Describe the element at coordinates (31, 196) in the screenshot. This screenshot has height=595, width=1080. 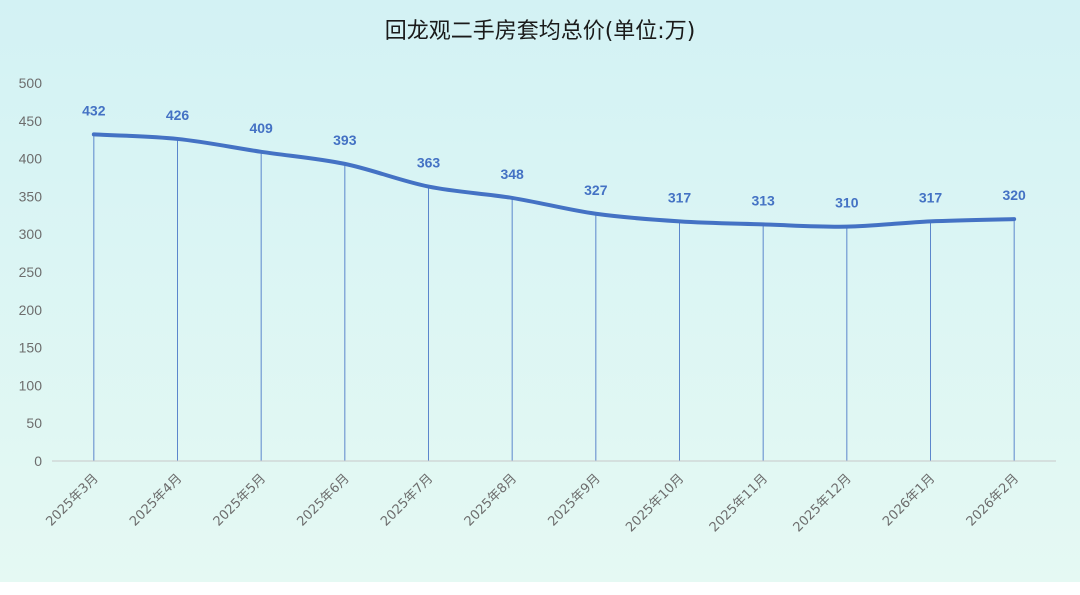
I see `y-tick-label: 350` at that location.